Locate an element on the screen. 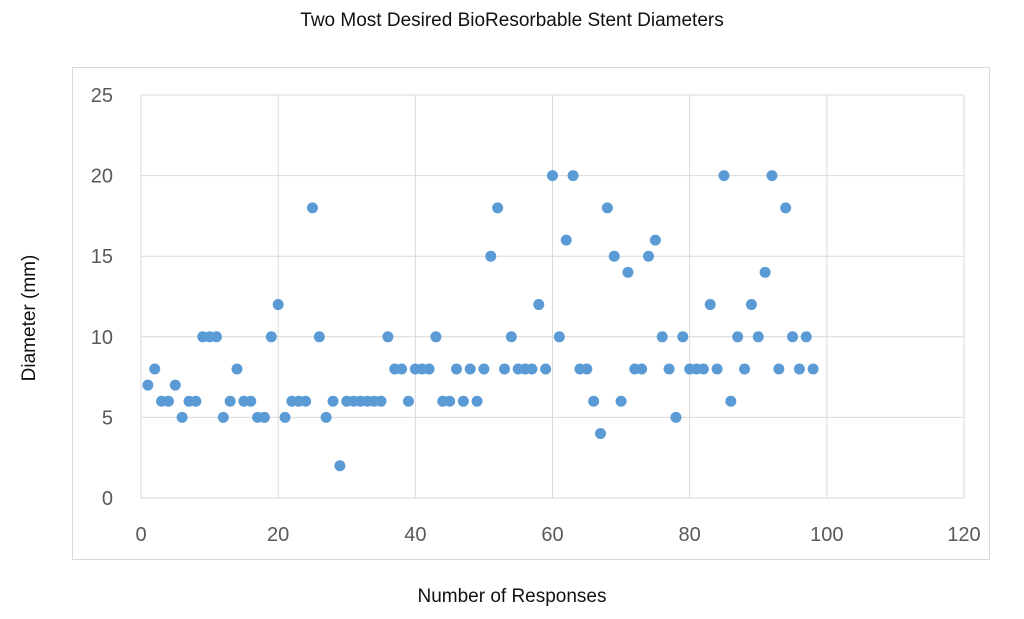 This screenshot has width=1024, height=619. x-tick-label-2: 40 is located at coordinates (415, 535).